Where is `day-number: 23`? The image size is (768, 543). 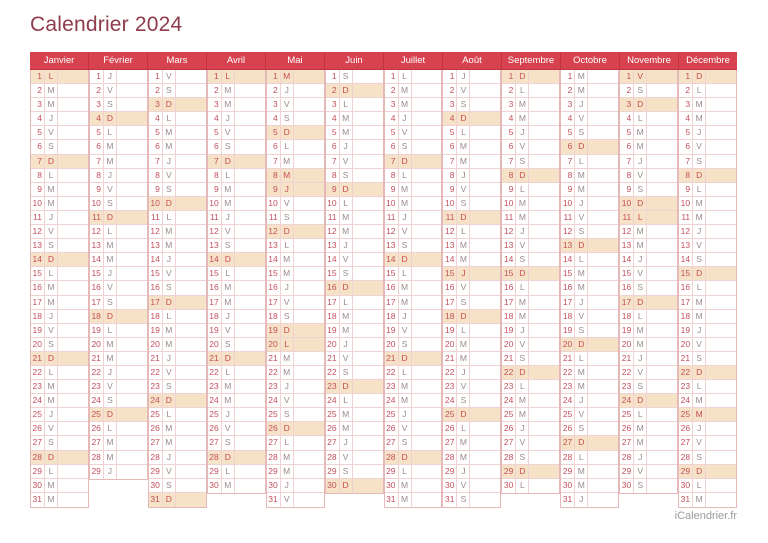
day-number: 23 is located at coordinates (392, 387).